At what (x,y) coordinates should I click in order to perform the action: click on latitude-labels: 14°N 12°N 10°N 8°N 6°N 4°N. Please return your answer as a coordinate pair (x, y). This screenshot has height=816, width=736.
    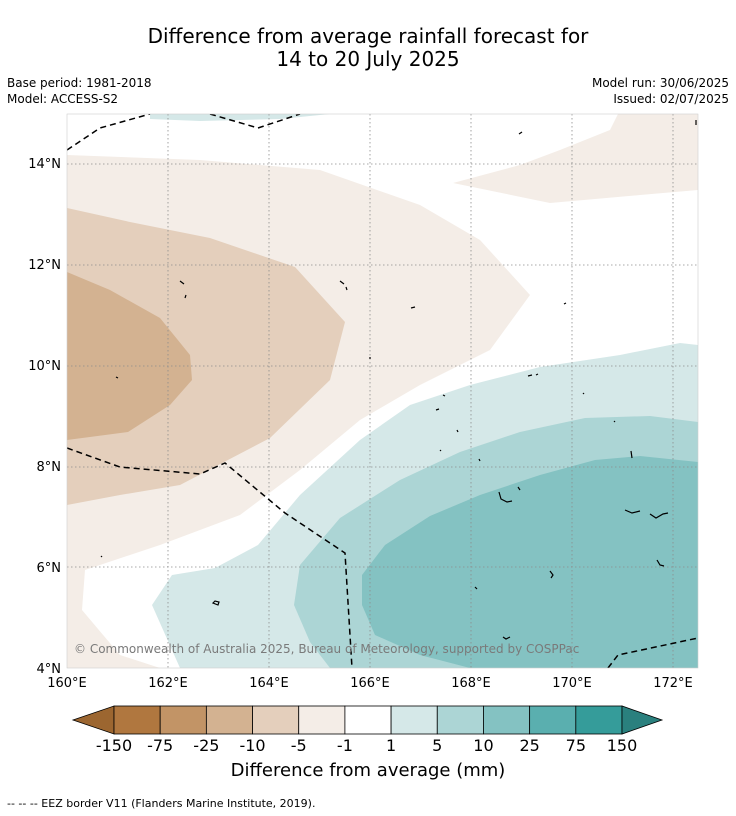
    Looking at the image, I should click on (44, 417).